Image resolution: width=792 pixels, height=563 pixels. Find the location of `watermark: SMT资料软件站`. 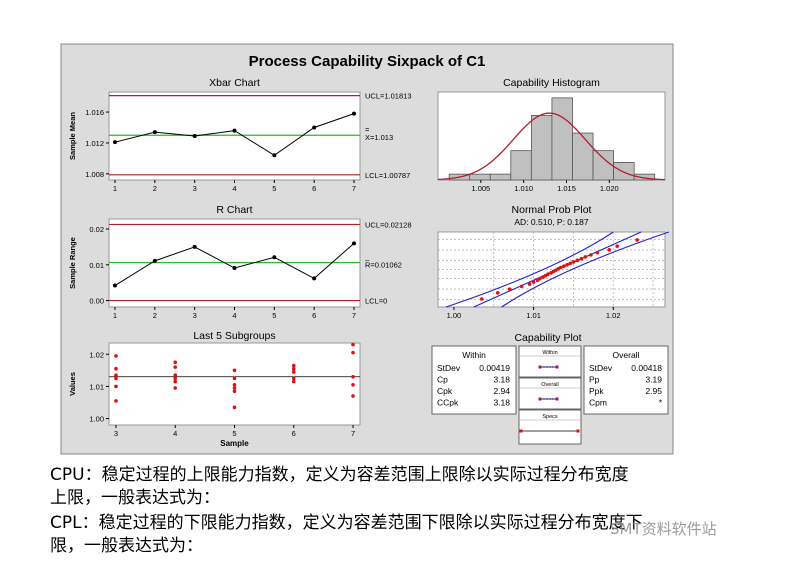

watermark: SMT资料软件站 is located at coordinates (663, 529).